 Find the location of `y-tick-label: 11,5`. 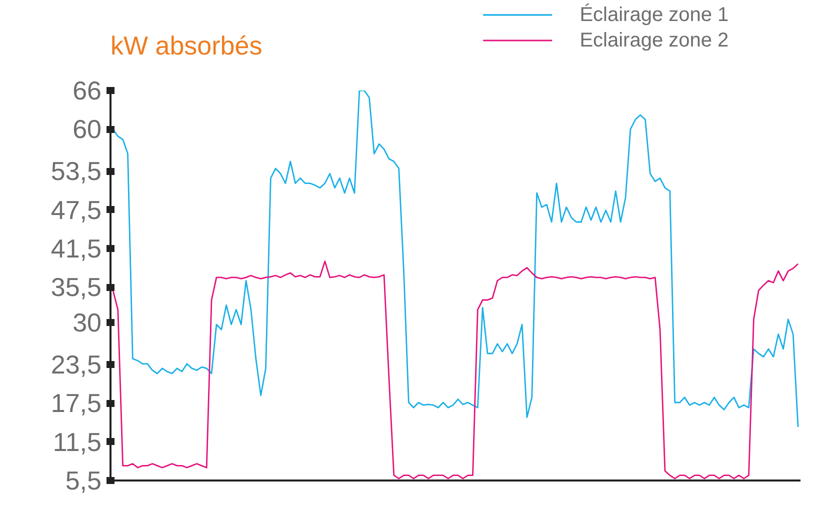

y-tick-label: 11,5 is located at coordinates (77, 441).